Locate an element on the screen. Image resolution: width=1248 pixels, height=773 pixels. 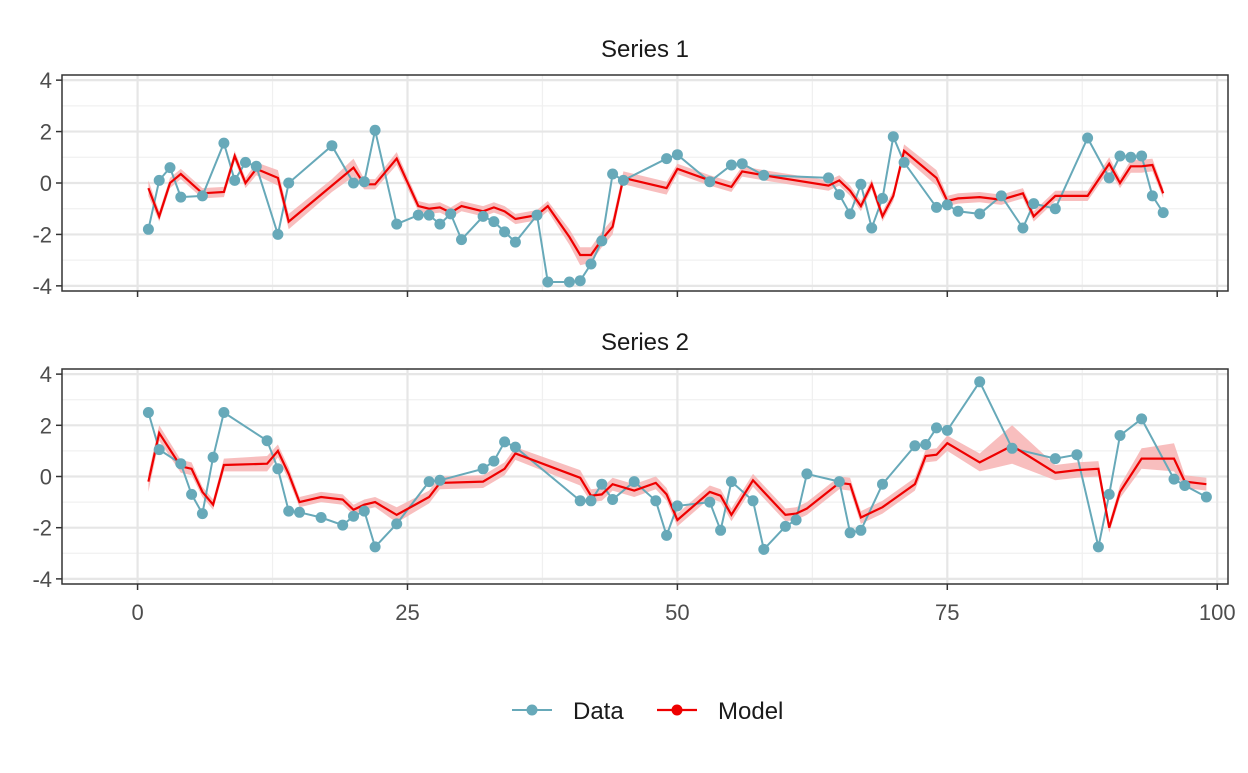
x-tick-label: 100 is located at coordinates (1217, 612).